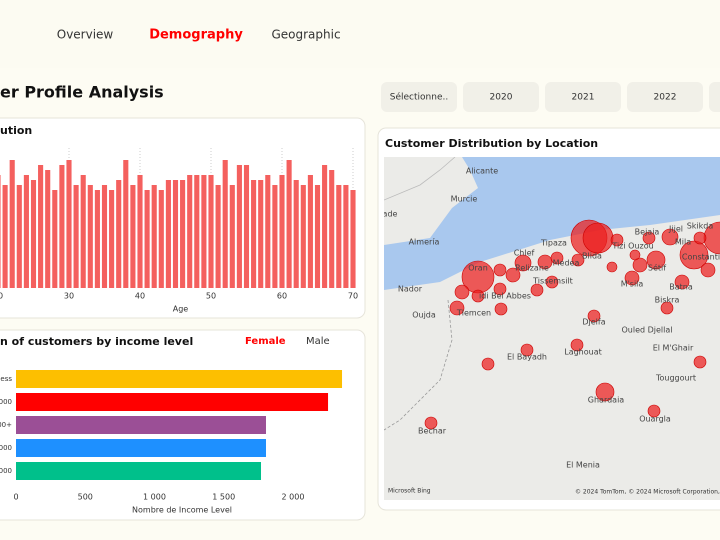 This screenshot has height=540, width=720. Describe the element at coordinates (646, 330) in the screenshot. I see `place-label: Ouled Djellal` at that location.